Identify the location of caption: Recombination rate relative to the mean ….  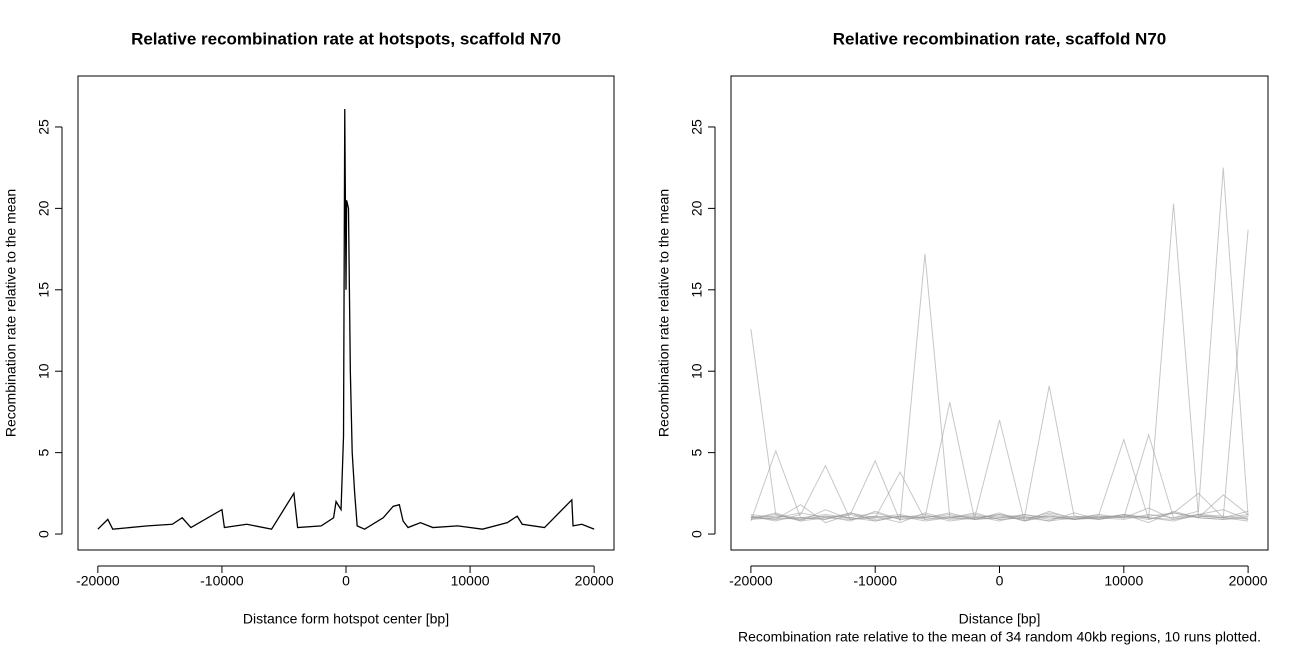
(999, 637).